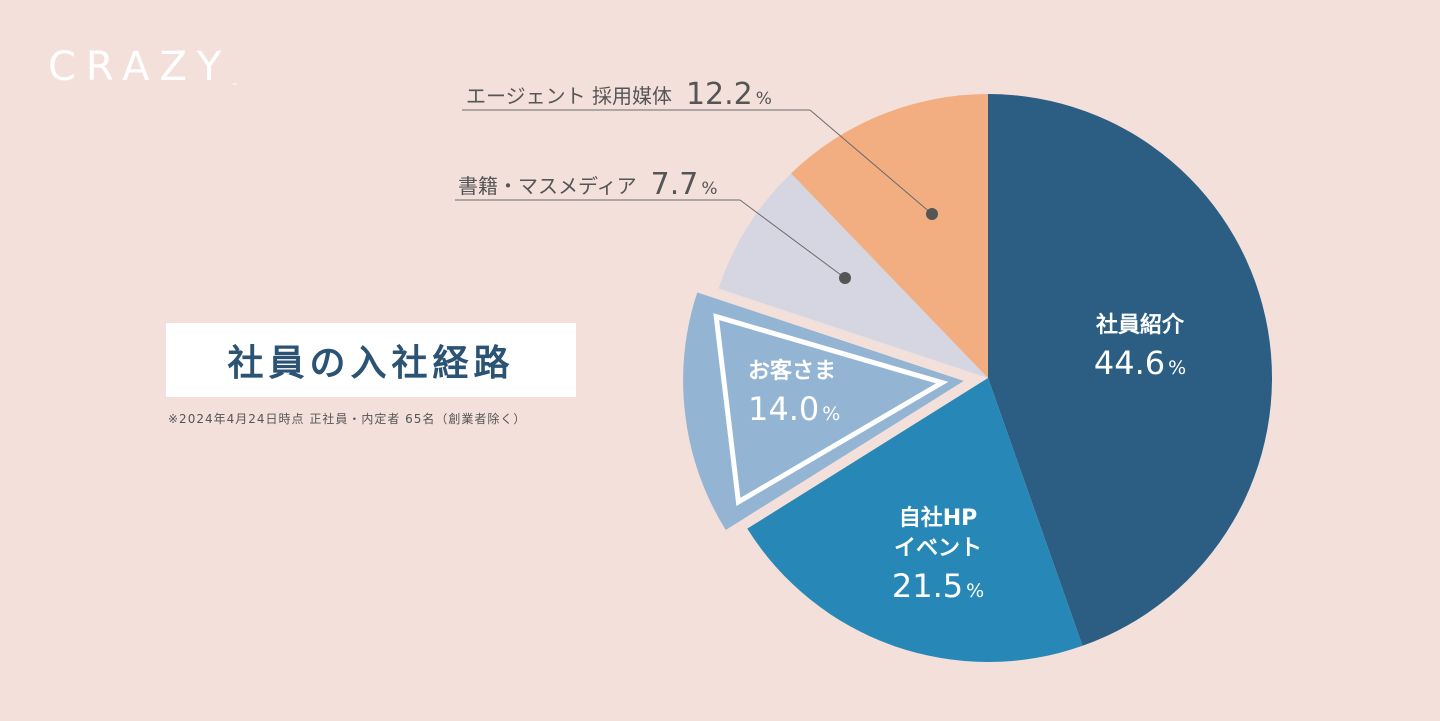 The width and height of the screenshot is (1440, 721). I want to click on slice-1-value: 44.6%, so click(1140, 363).